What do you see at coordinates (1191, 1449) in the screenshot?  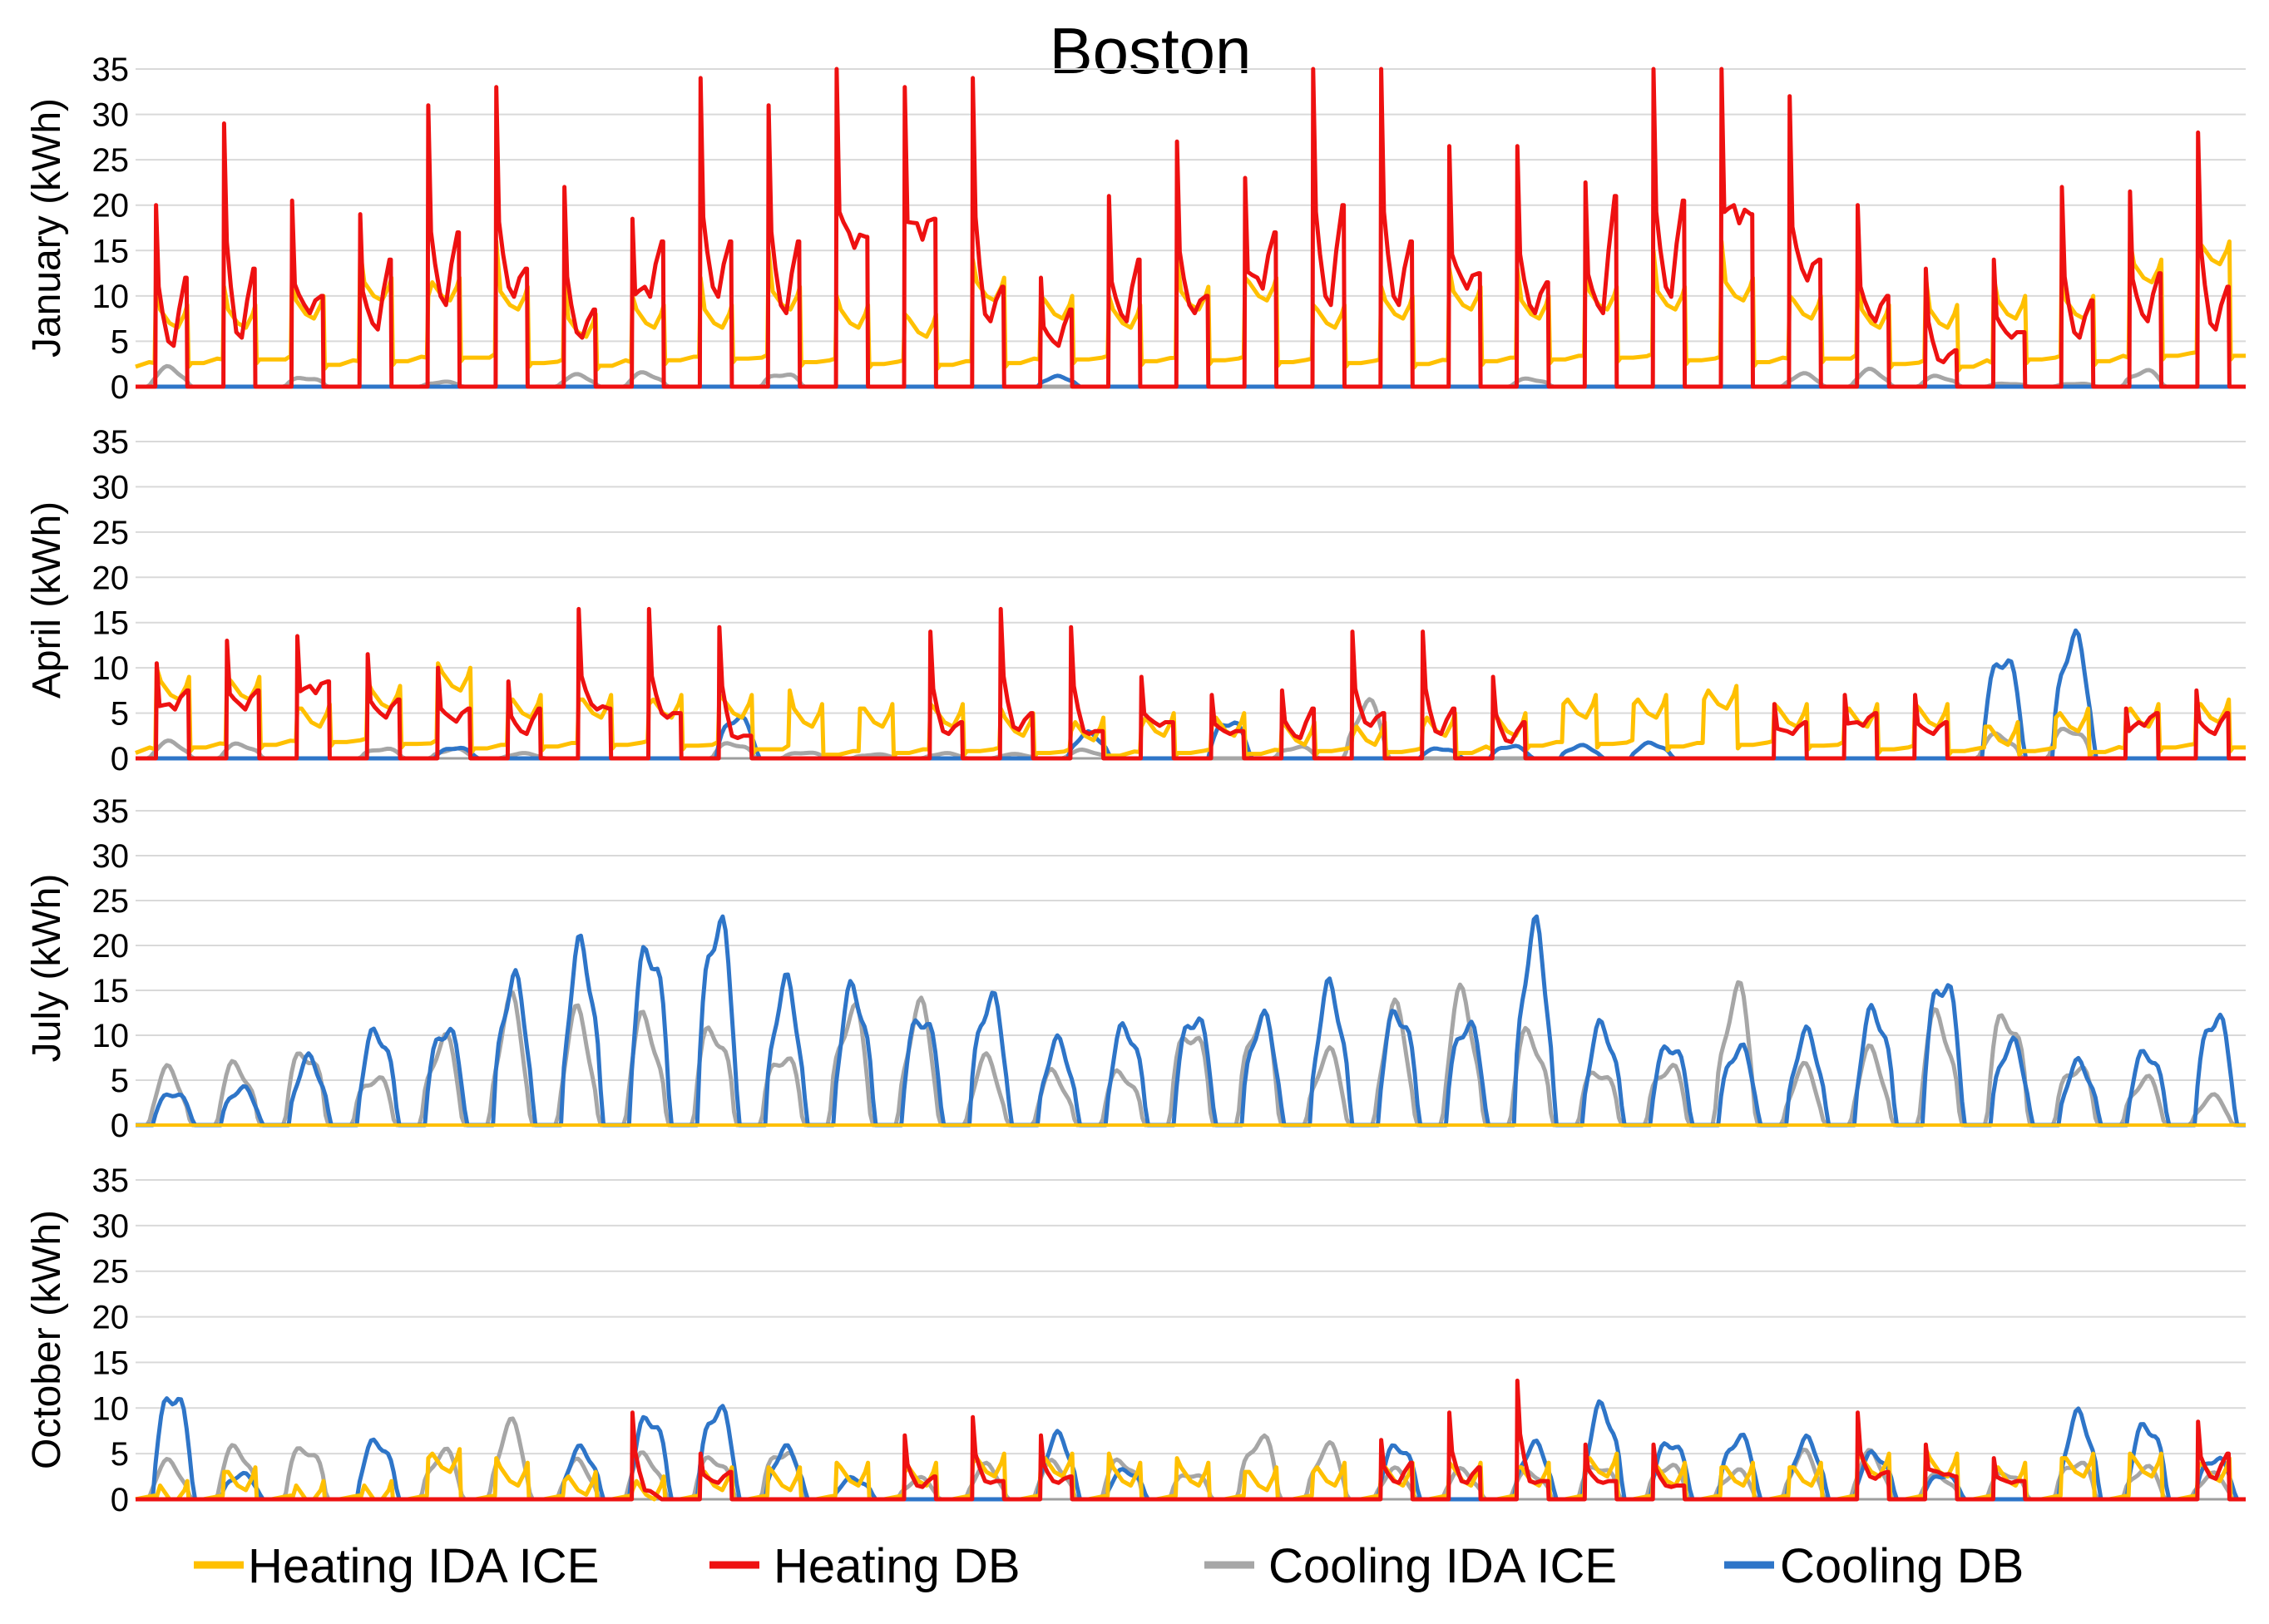 I see `series-line-cooling-db-october` at bounding box center [1191, 1449].